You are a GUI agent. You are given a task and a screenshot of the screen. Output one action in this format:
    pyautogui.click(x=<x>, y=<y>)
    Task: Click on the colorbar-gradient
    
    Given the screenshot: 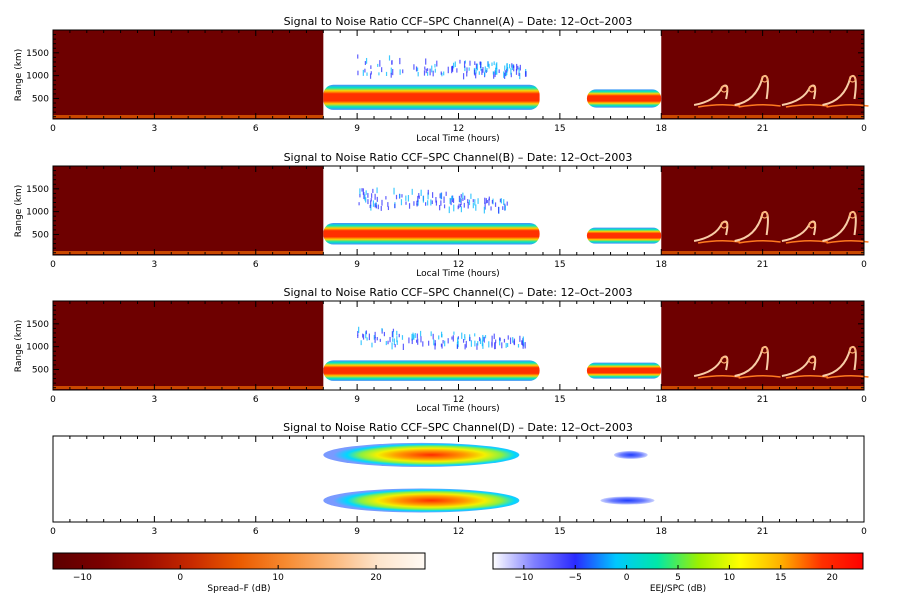 What is the action you would take?
    pyautogui.click(x=239, y=561)
    